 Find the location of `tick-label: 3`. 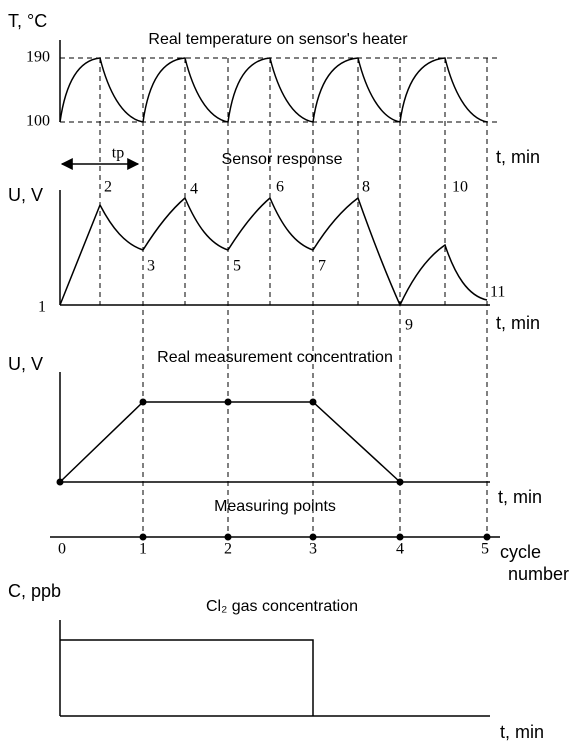

tick-label: 3 is located at coordinates (313, 549).